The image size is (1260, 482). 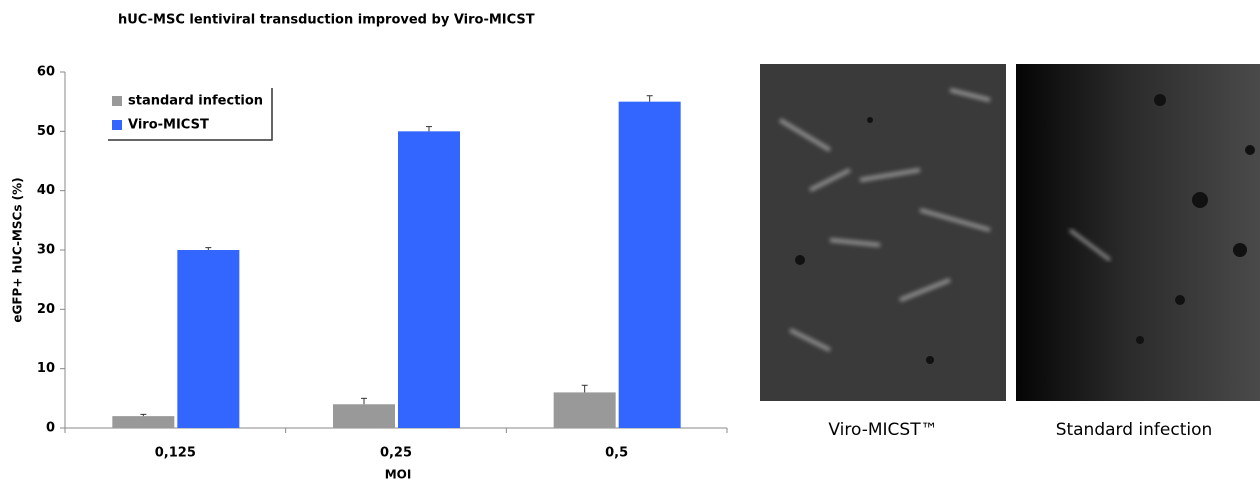 What do you see at coordinates (883, 232) in the screenshot?
I see `image-viro` at bounding box center [883, 232].